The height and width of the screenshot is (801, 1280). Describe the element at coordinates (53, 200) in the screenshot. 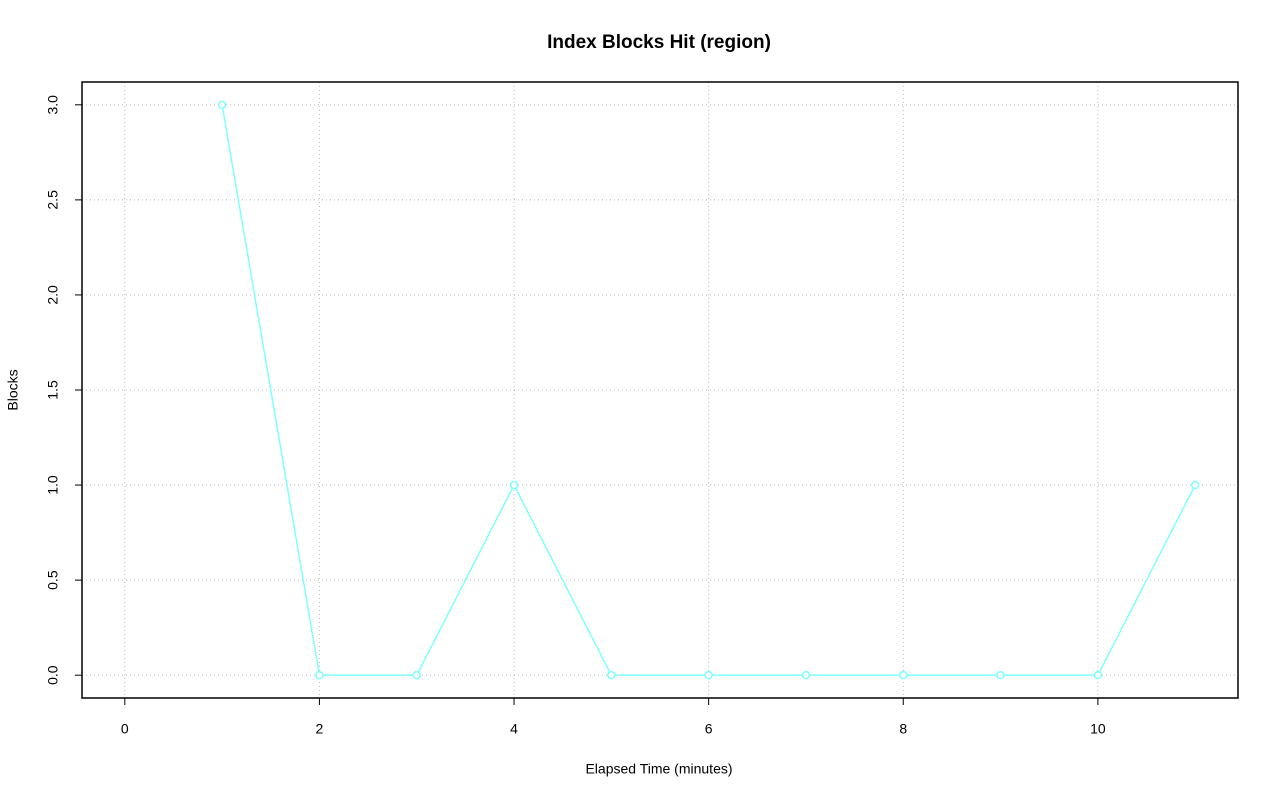

I see `y-tick-label: 2.5` at that location.